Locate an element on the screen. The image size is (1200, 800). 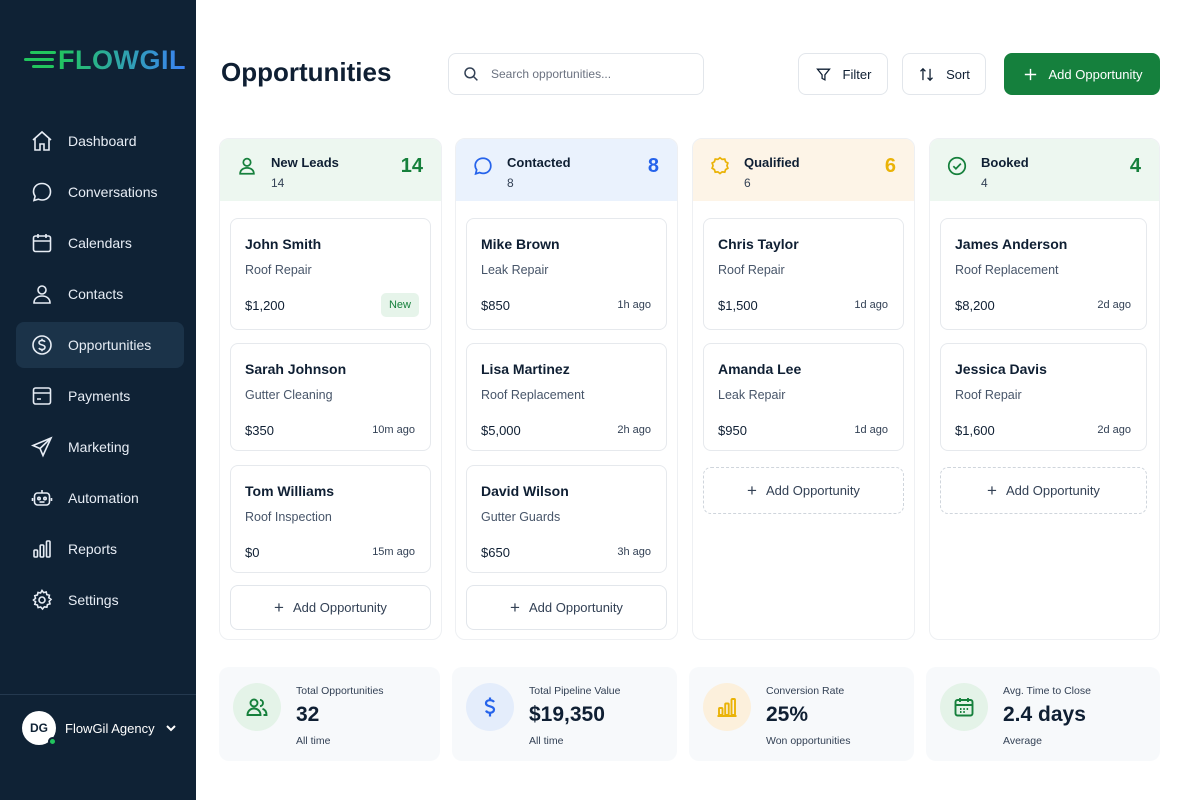
gear-icon is located at coordinates (42, 600).